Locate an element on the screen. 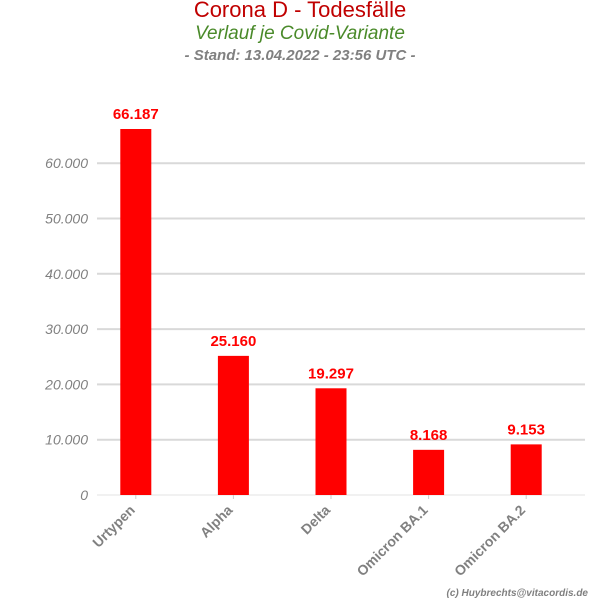 This screenshot has width=600, height=600. x-tick-label: Urtypen is located at coordinates (113, 526).